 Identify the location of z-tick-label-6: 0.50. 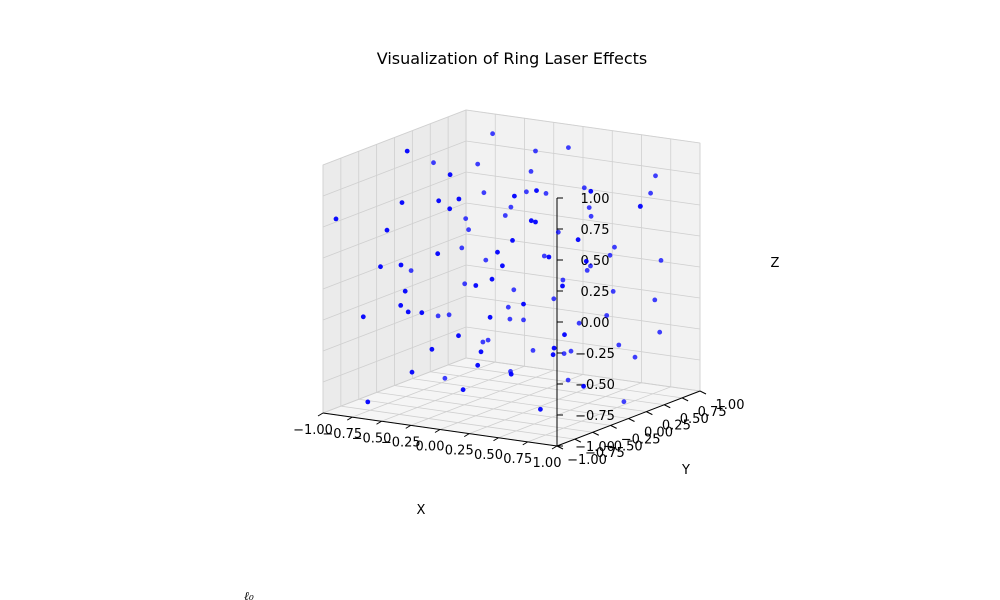
(595, 261).